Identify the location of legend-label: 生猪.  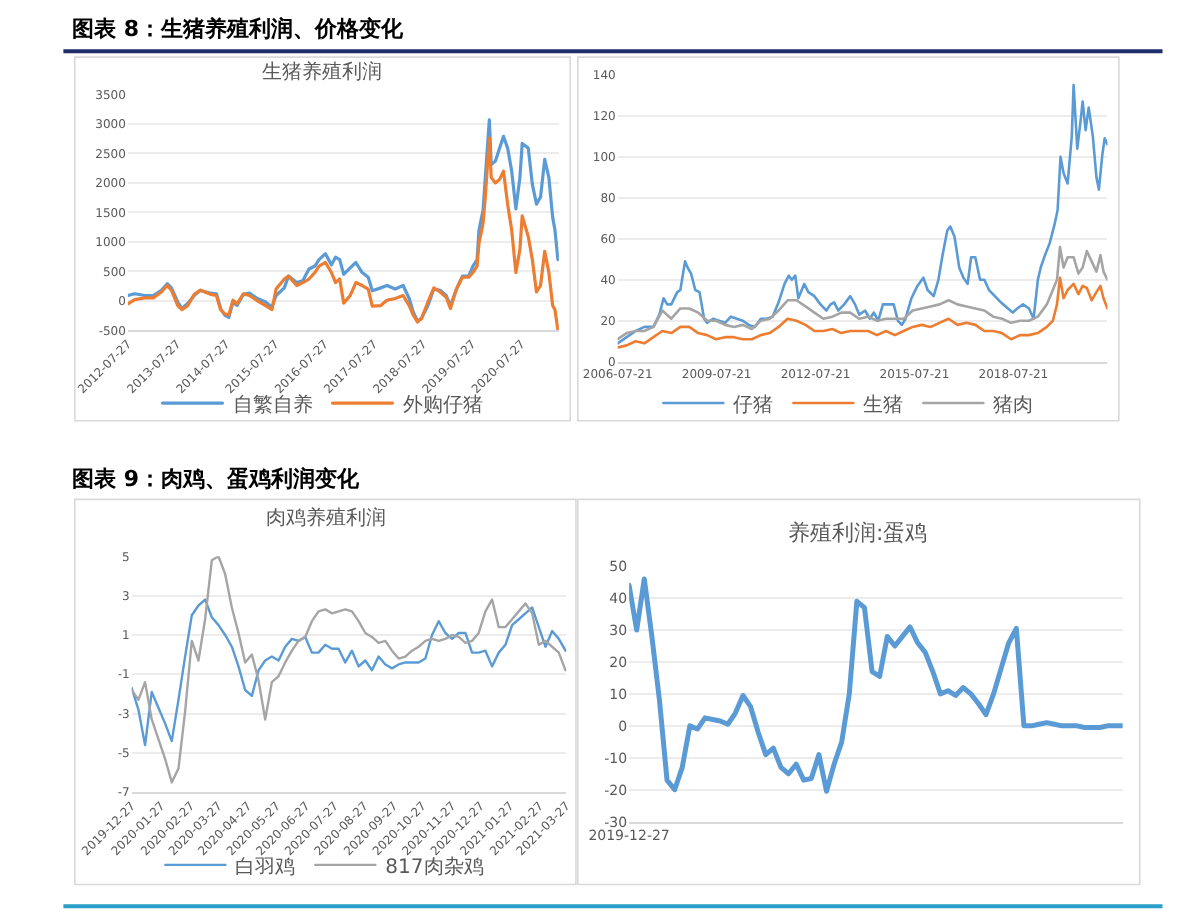
(883, 404).